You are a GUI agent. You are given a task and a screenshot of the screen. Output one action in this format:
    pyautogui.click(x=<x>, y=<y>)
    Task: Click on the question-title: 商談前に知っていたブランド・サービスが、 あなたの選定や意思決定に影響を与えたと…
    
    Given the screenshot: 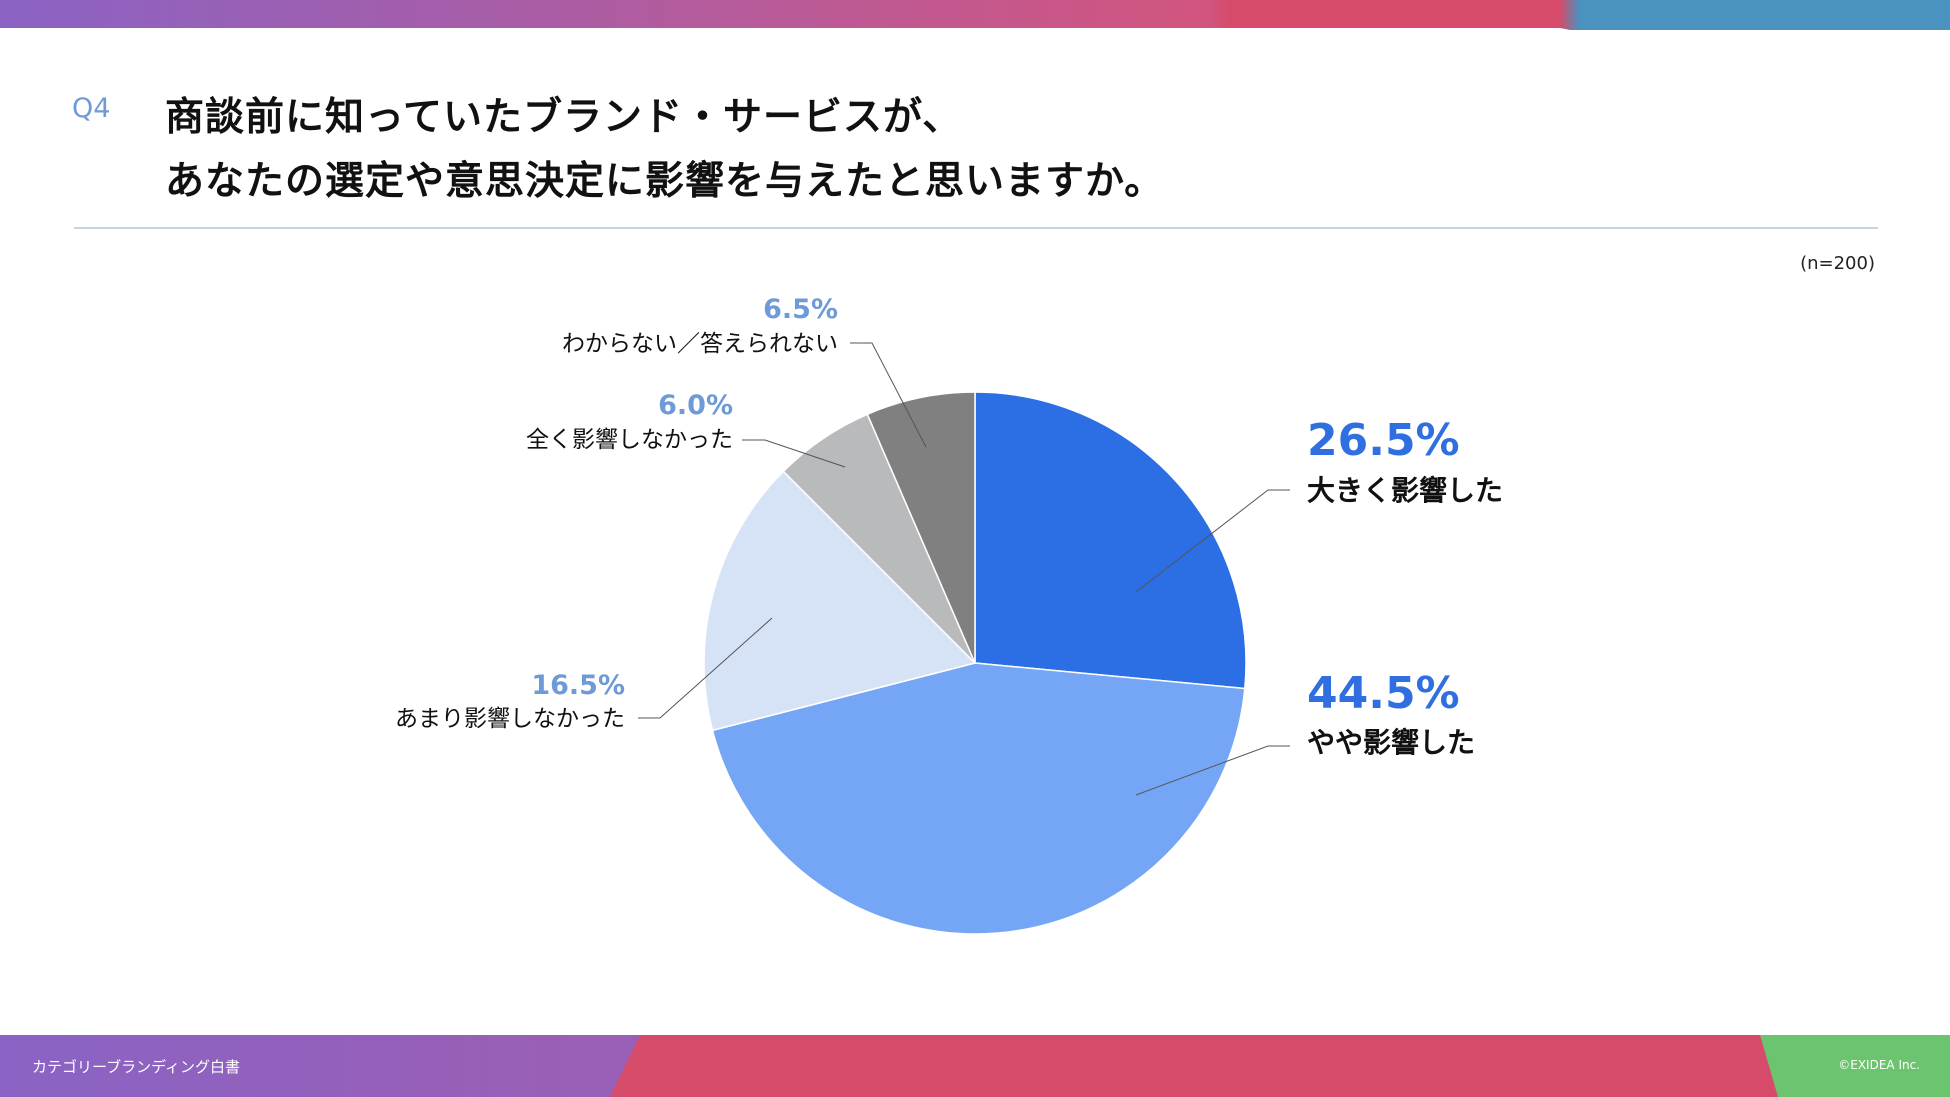 What is the action you would take?
    pyautogui.click(x=664, y=150)
    